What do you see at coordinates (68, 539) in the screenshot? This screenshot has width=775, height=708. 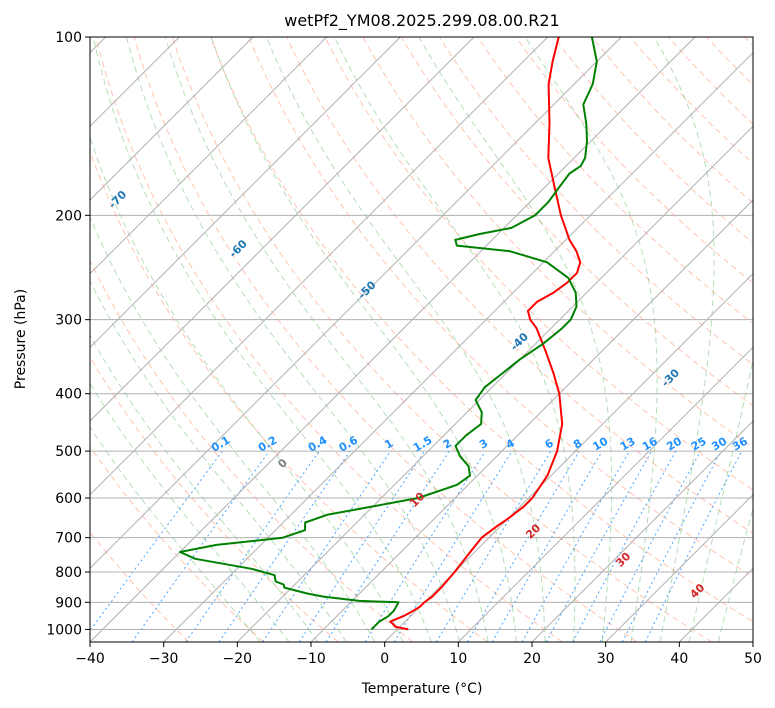 I see `y-tick-label: 700` at bounding box center [68, 539].